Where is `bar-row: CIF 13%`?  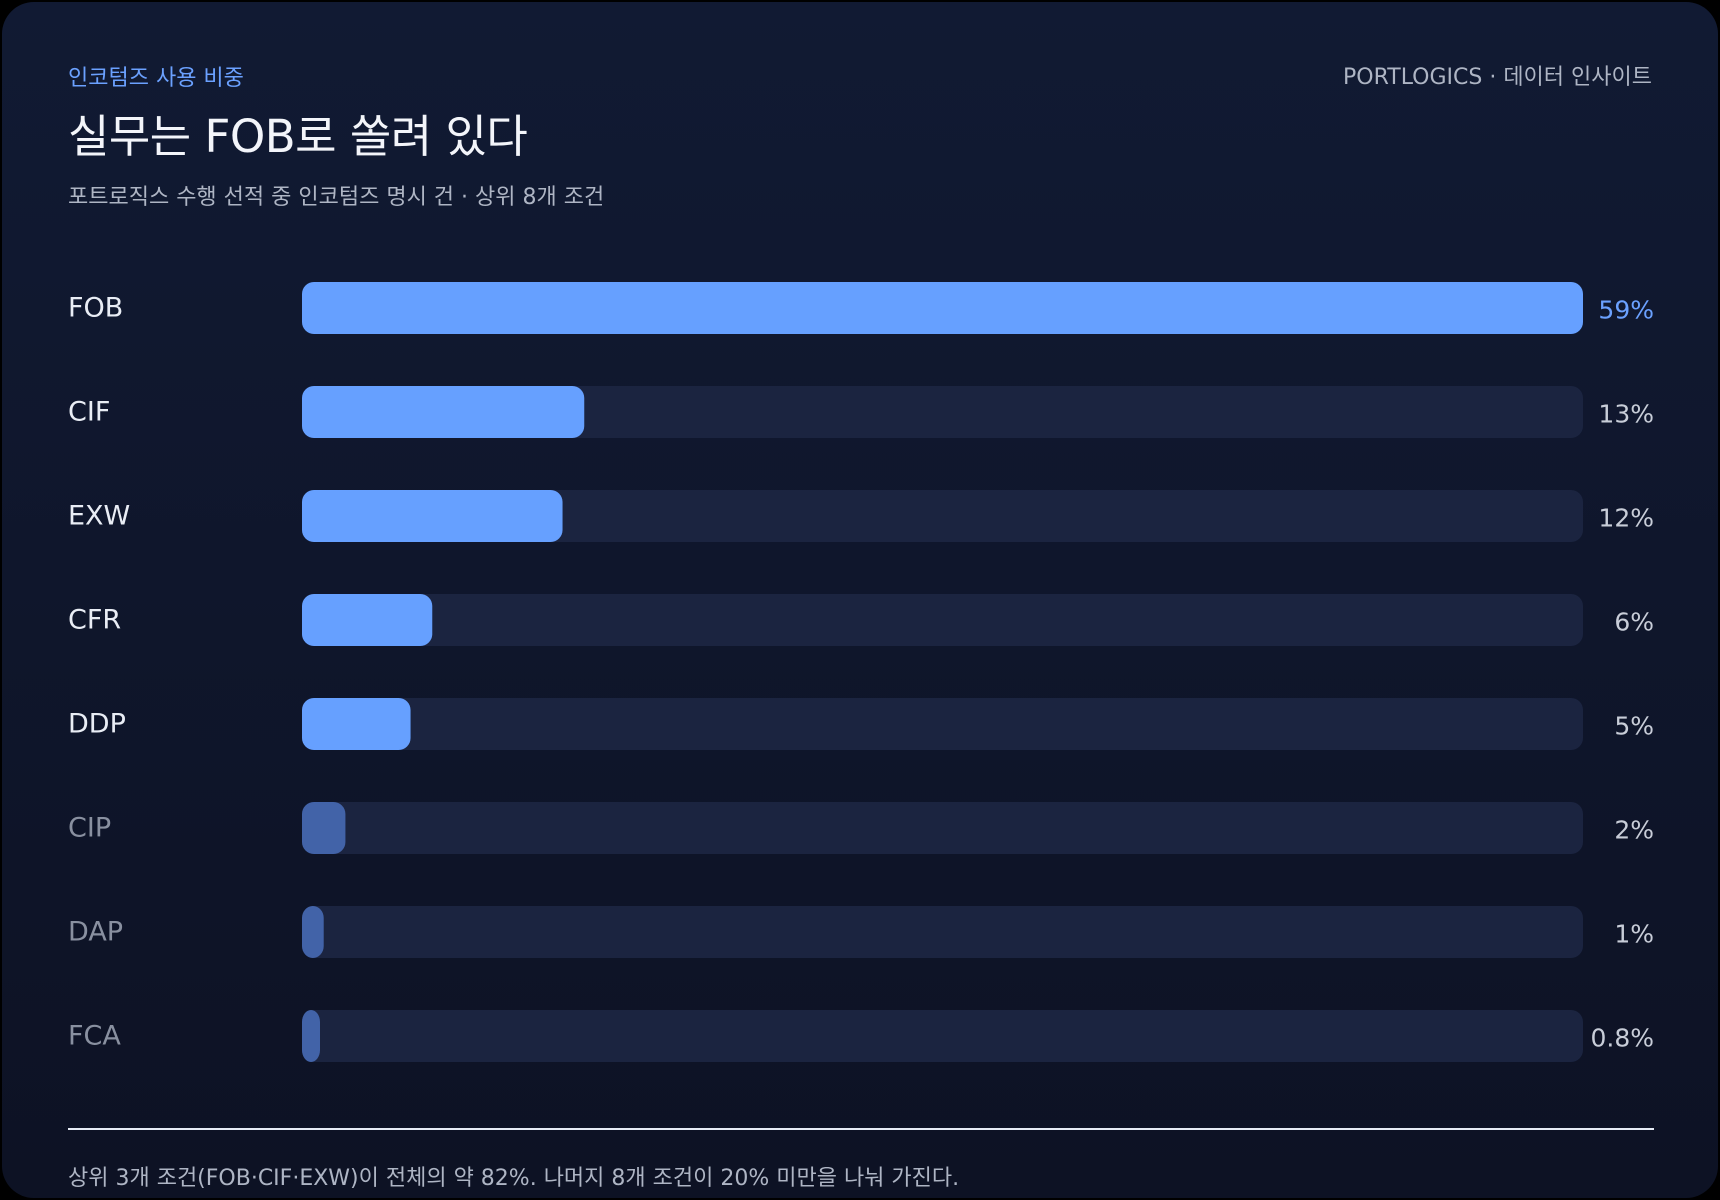 bar-row: CIF 13% is located at coordinates (861, 412).